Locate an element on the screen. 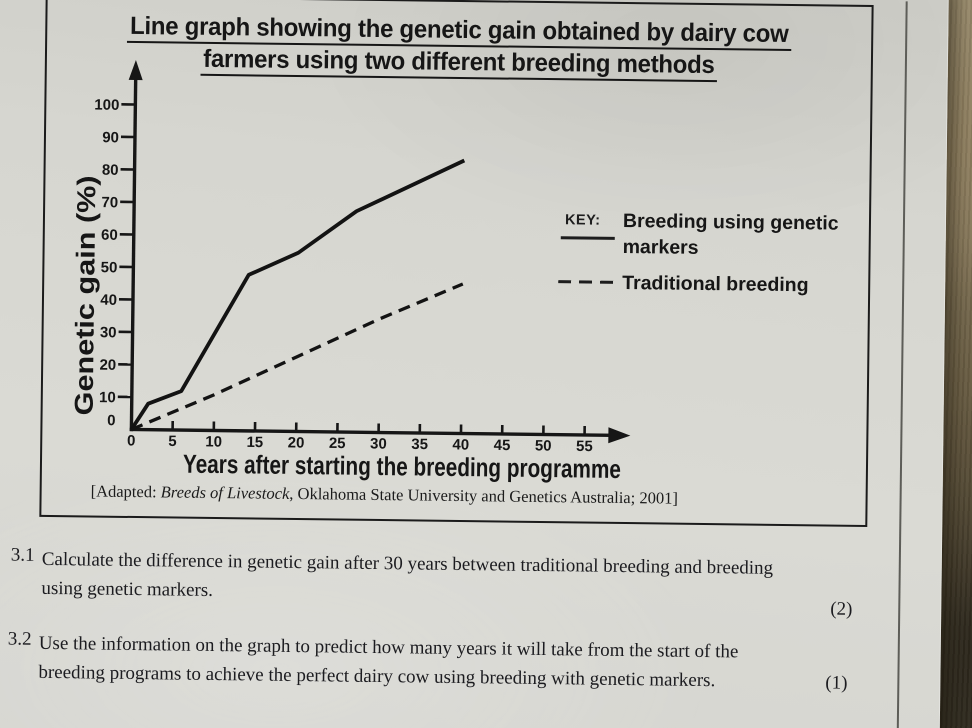 The image size is (972, 728). series-traditional-breeding is located at coordinates (297, 357).